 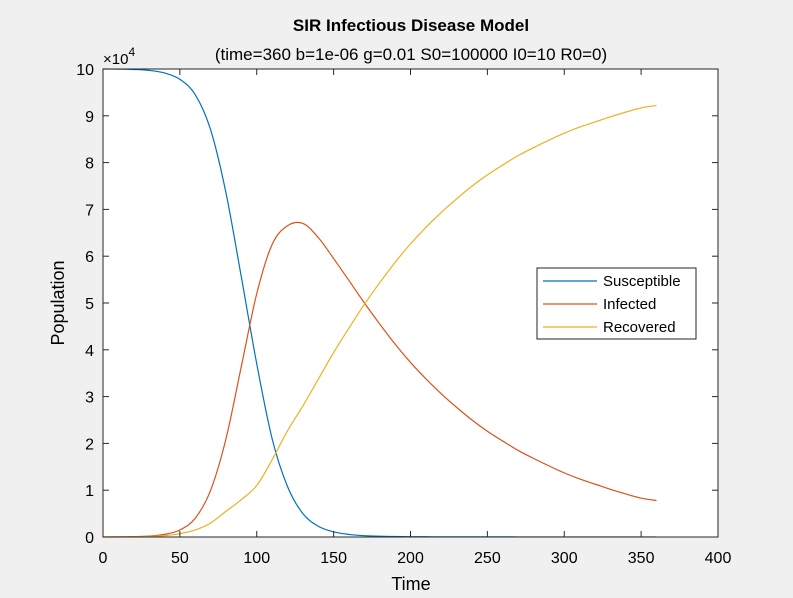 What do you see at coordinates (115, 59) in the screenshot?
I see `y-exponent-base: ×10` at bounding box center [115, 59].